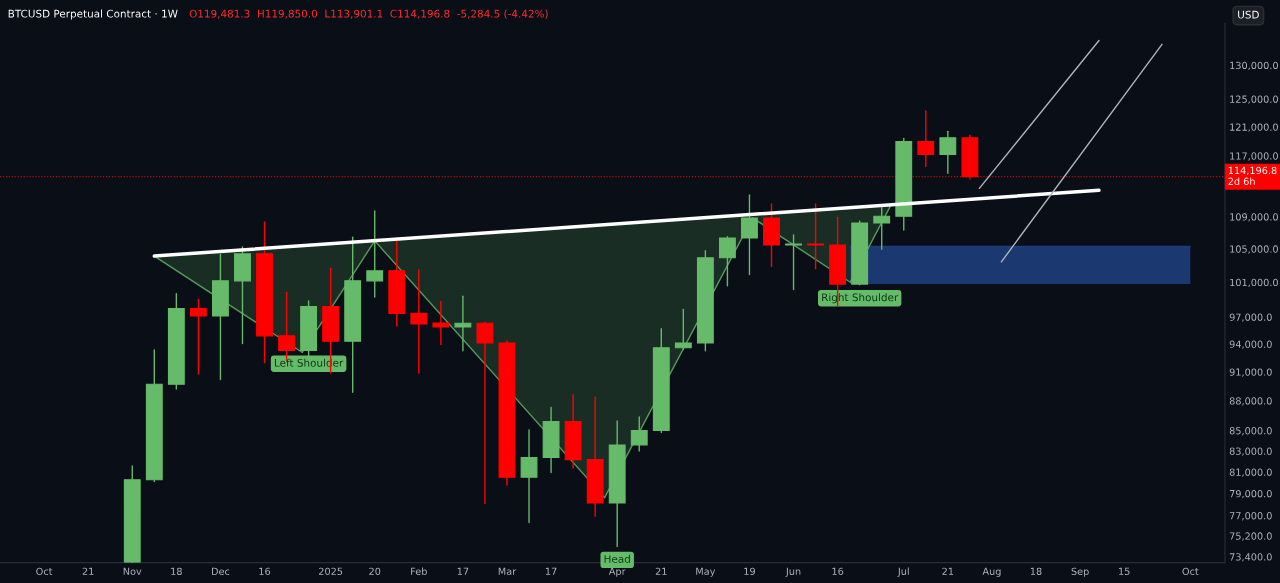 The image size is (1280, 583). What do you see at coordinates (1252, 175) in the screenshot?
I see `ref-line-label: 114,196.8 2d 6h` at bounding box center [1252, 175].